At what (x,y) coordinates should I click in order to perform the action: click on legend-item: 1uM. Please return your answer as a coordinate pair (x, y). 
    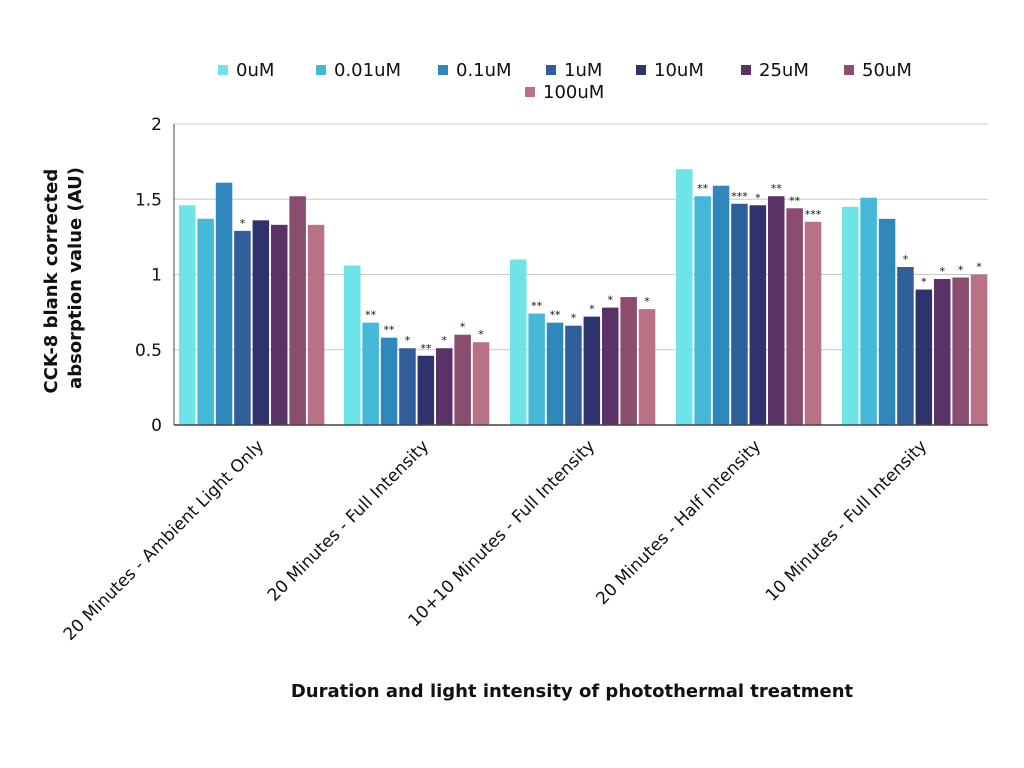
    Looking at the image, I should click on (574, 70).